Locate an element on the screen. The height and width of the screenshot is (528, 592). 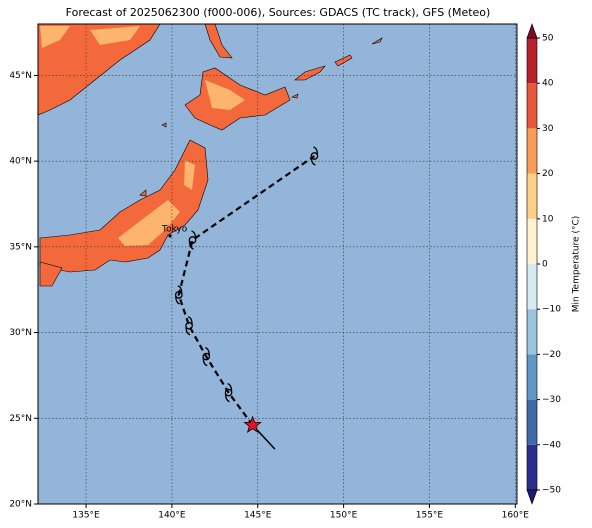
city-label: Tokyo is located at coordinates (174, 230).